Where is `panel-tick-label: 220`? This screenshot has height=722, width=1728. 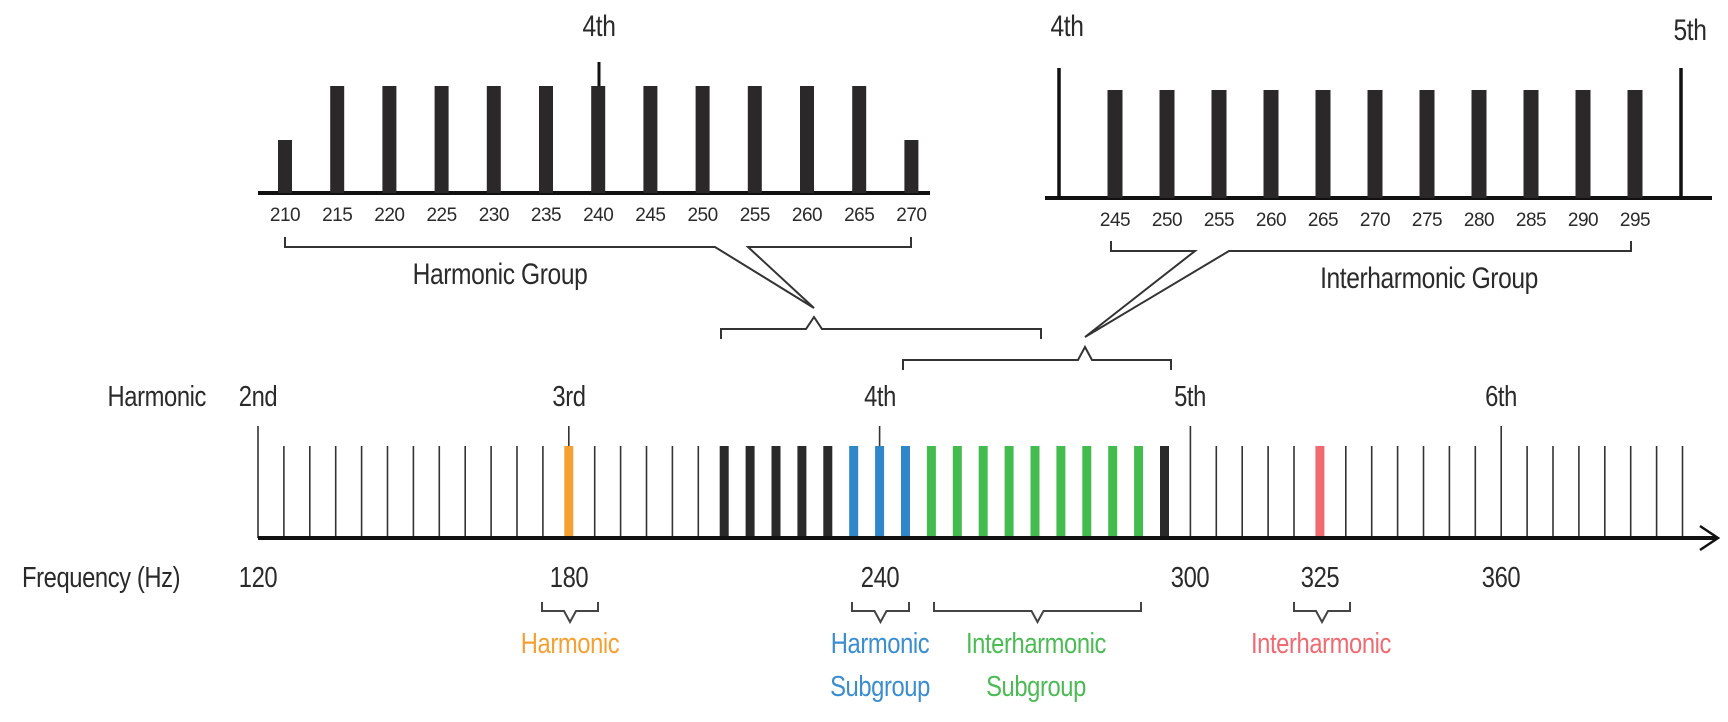
panel-tick-label: 220 is located at coordinates (389, 215).